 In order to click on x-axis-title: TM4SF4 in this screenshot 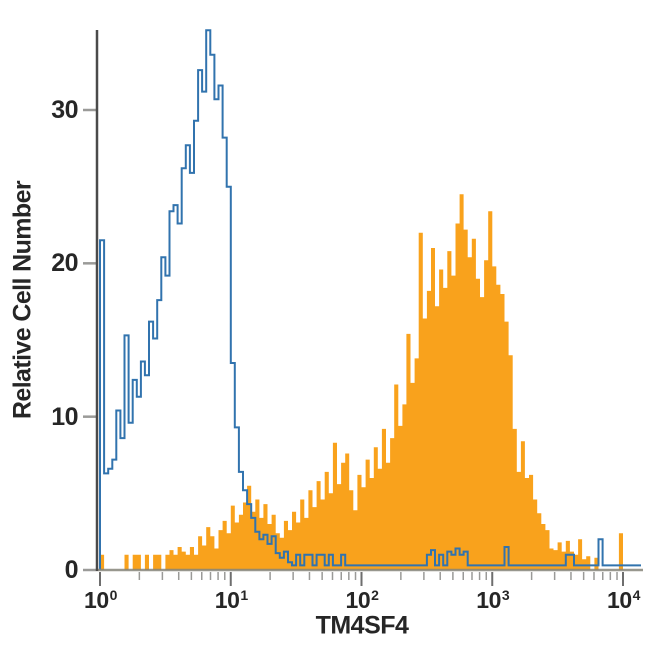, I will do `click(362, 625)`.